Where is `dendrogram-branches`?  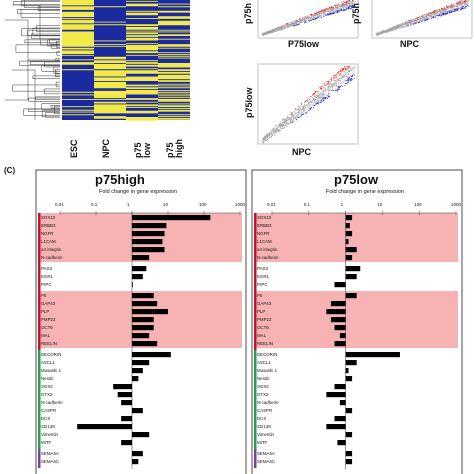
dendrogram-branches is located at coordinates (32, 60).